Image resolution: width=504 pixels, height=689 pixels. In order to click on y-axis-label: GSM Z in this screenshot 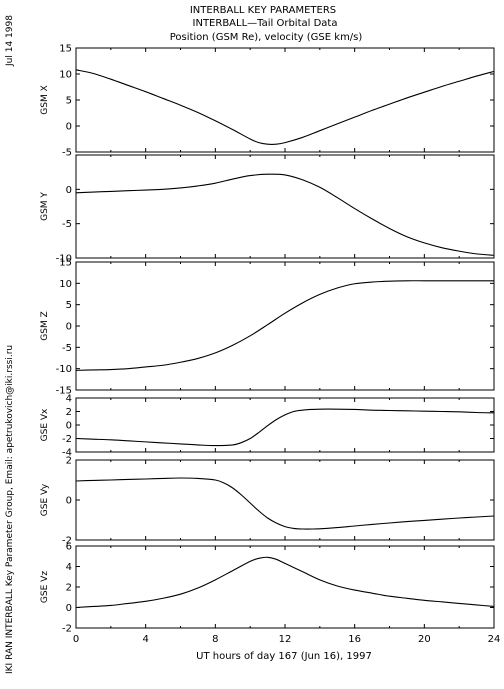, I will do `click(45, 325)`.